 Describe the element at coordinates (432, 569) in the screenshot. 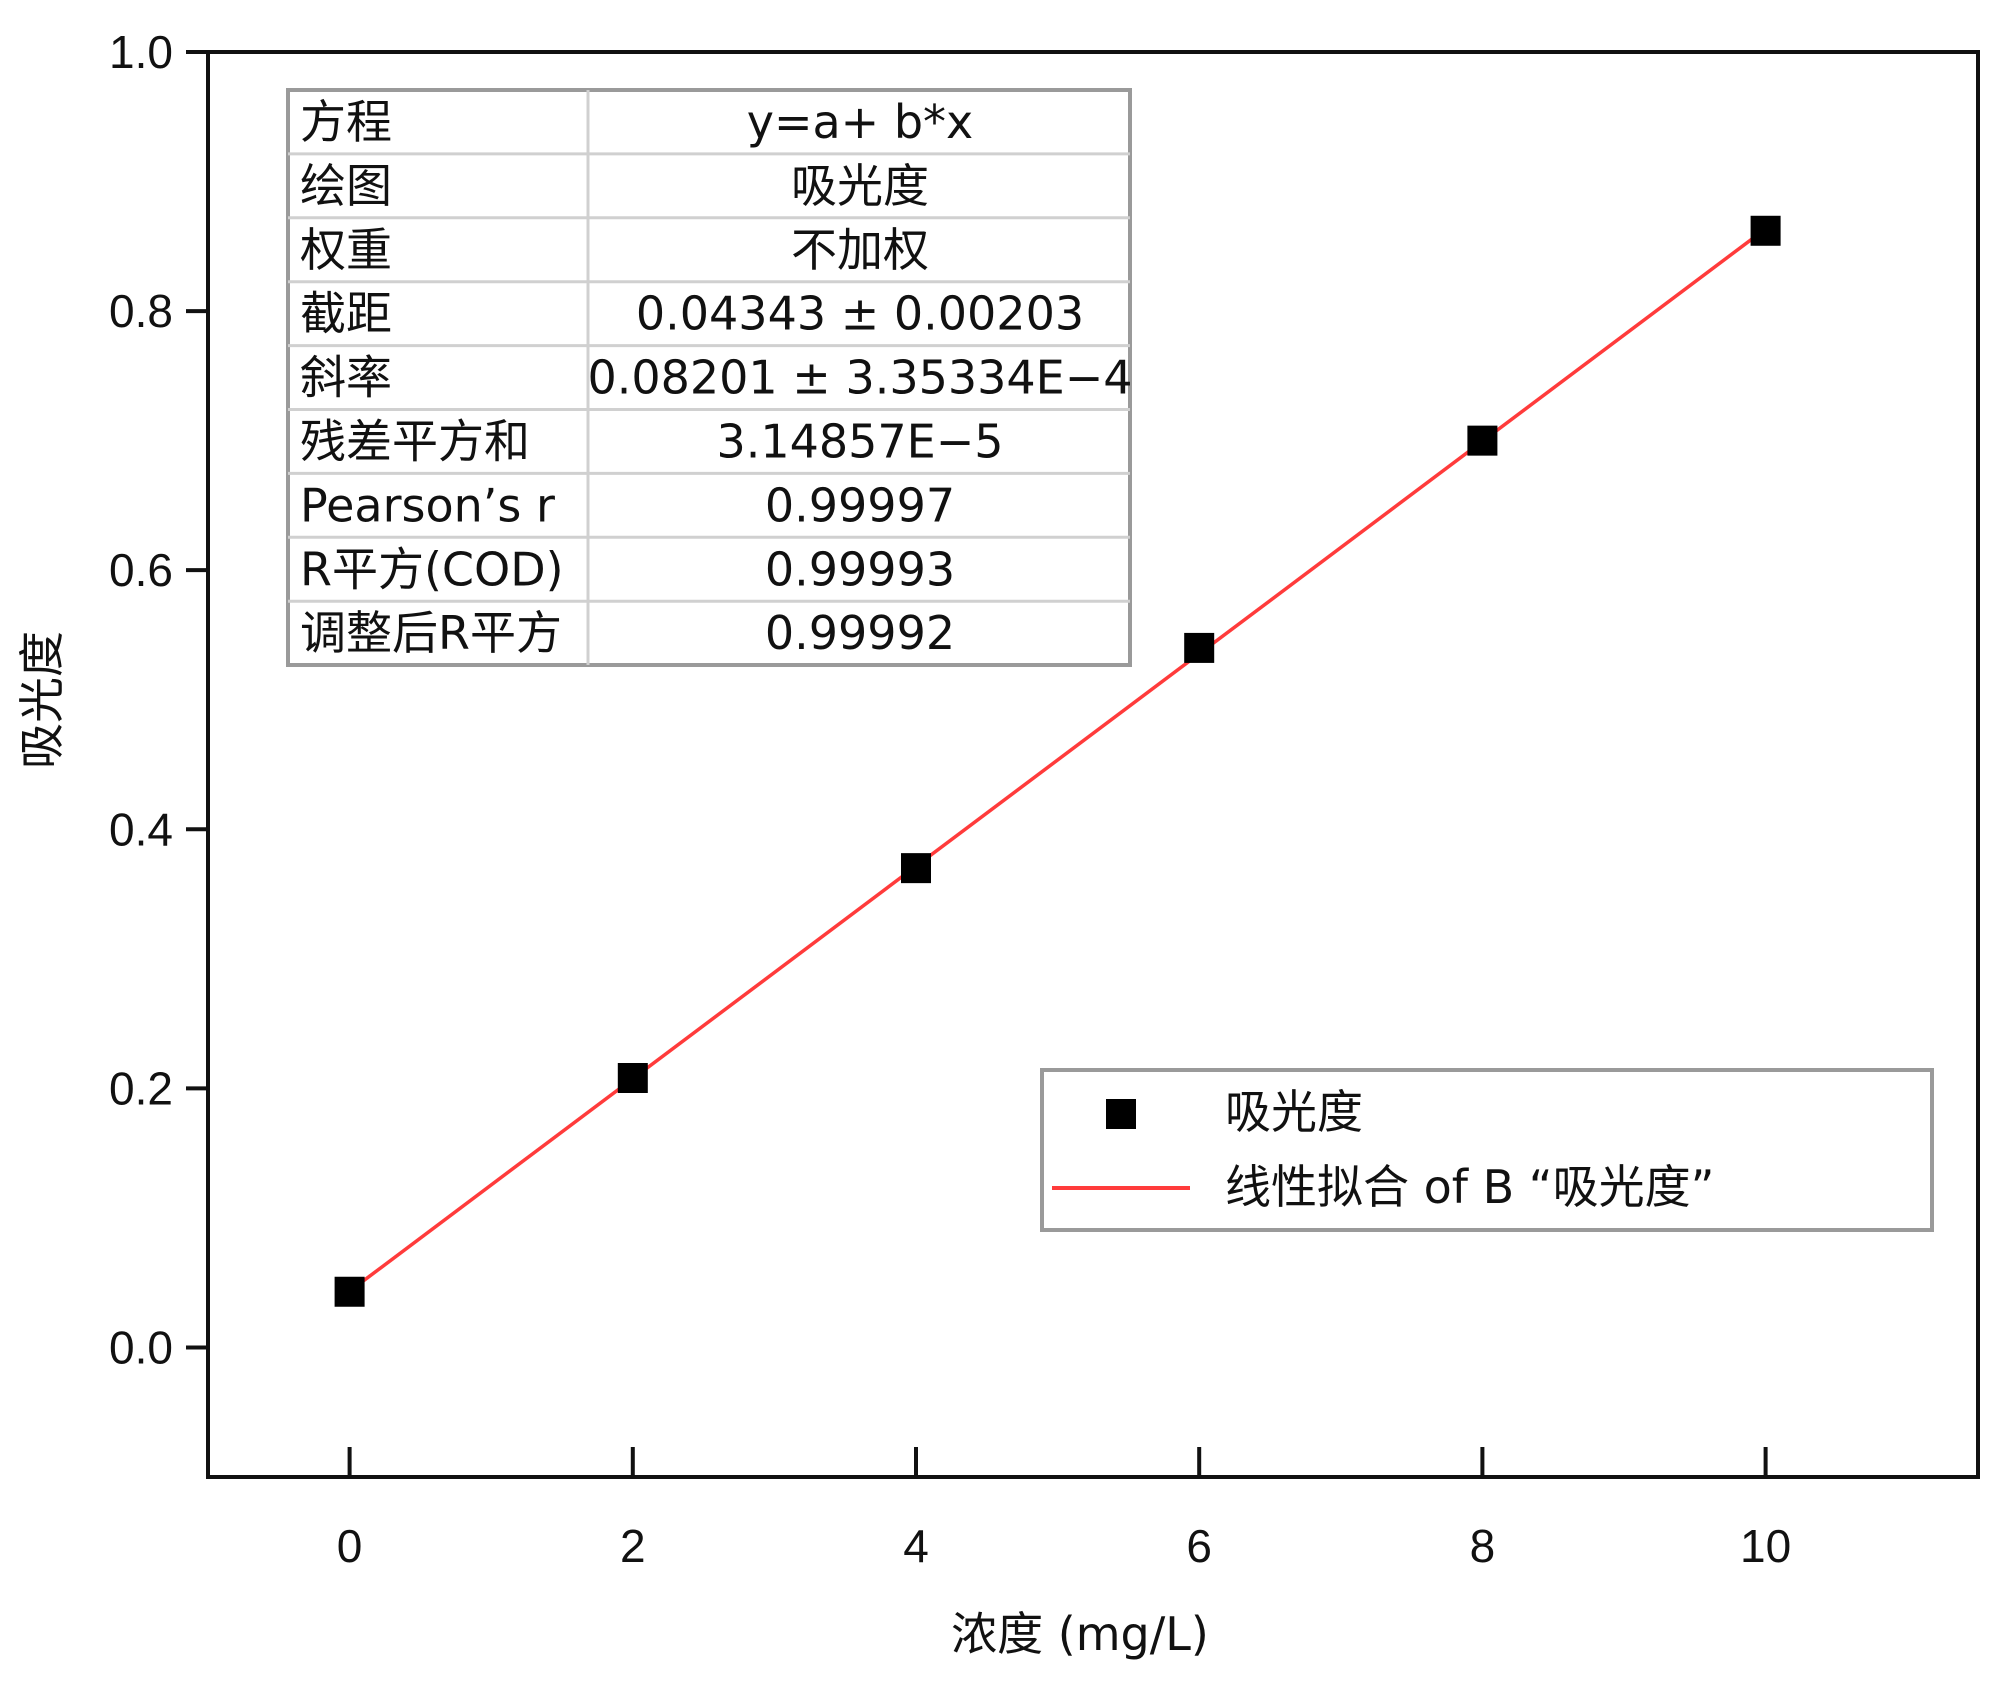

I see `fit-table-label: R平方(COD)` at that location.